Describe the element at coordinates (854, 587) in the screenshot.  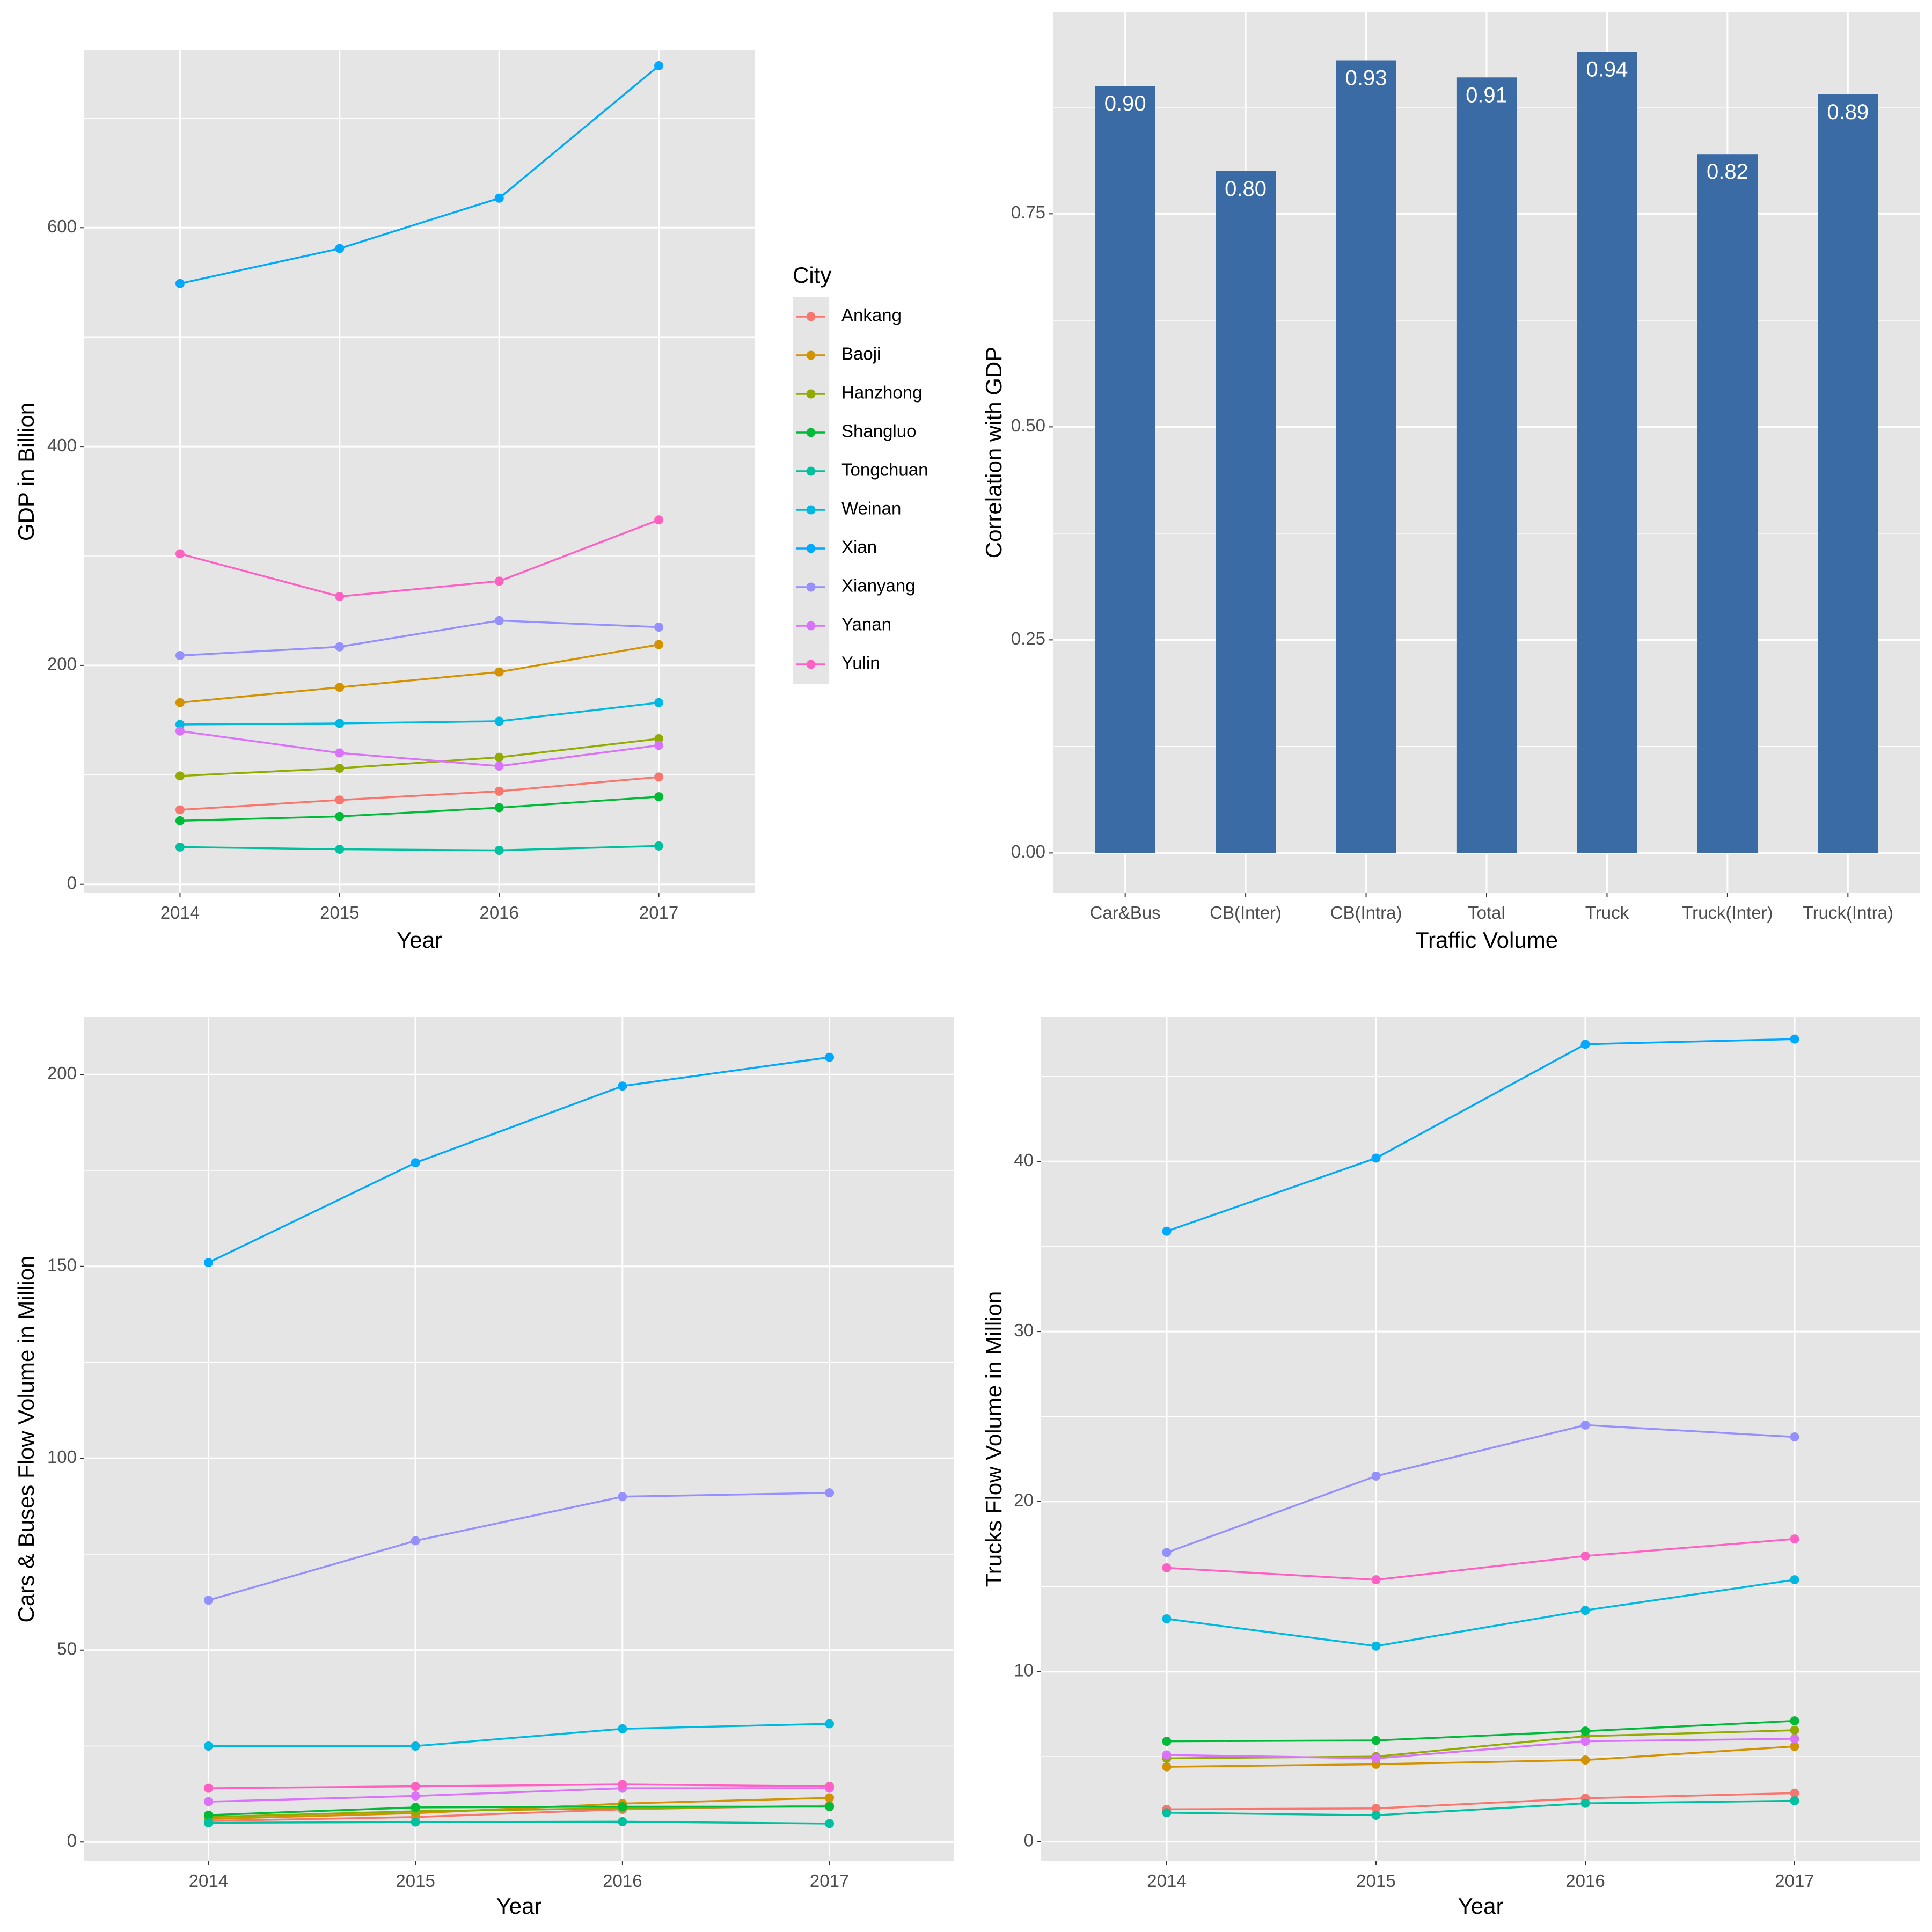
I see `legend-item-xianyang: Xianyang` at that location.